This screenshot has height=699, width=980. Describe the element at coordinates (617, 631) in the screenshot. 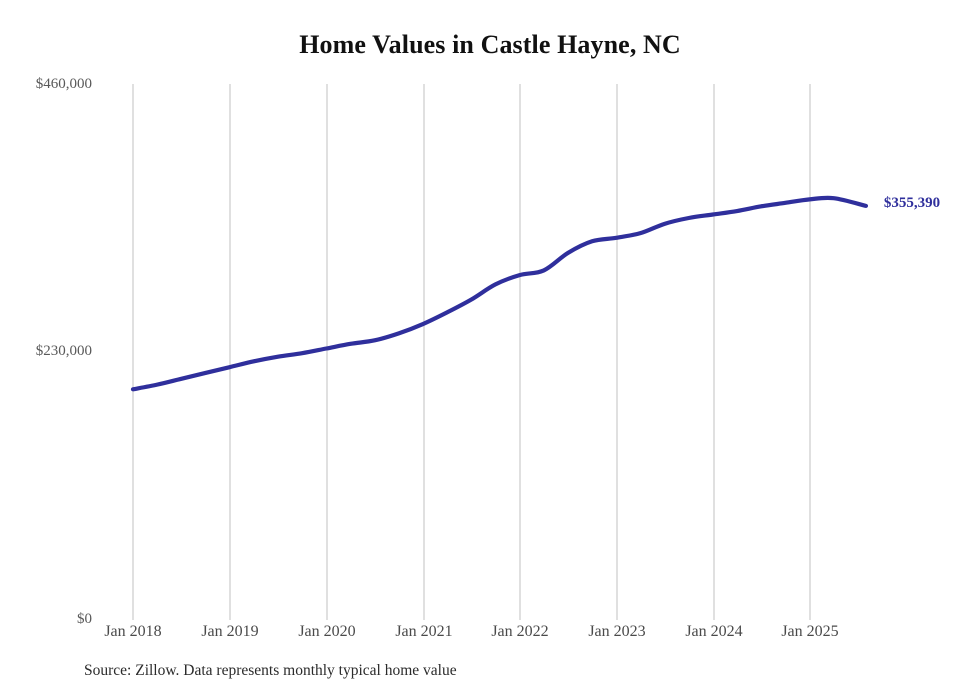

I see `x-tick-label-jan-2023: Jan 2023` at that location.